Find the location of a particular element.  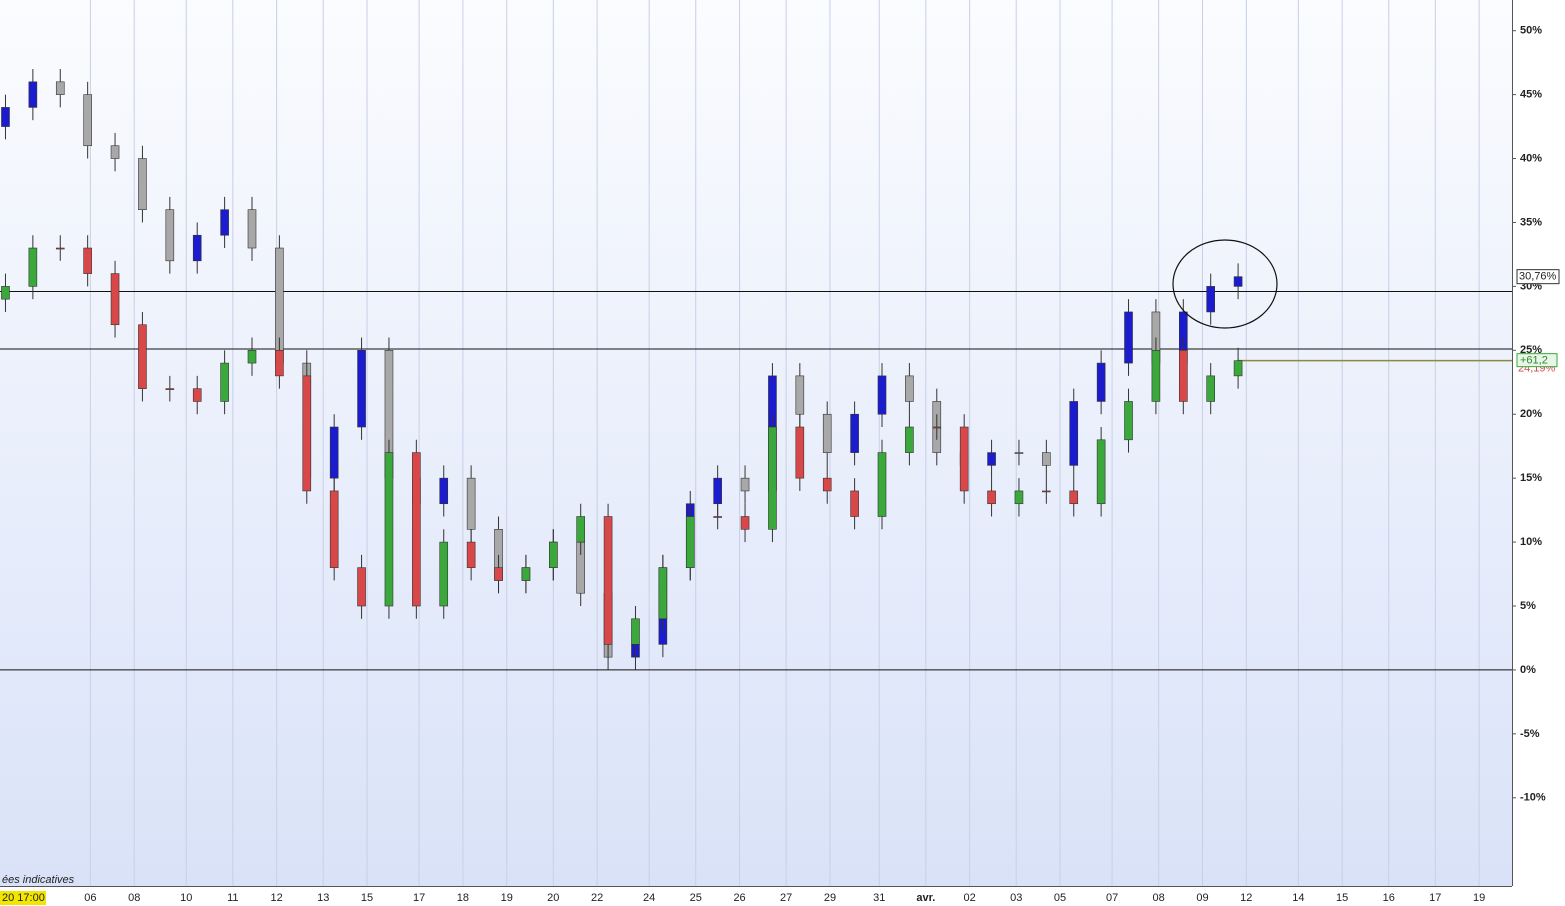

start-label: 20 17:00 is located at coordinates (23, 898).